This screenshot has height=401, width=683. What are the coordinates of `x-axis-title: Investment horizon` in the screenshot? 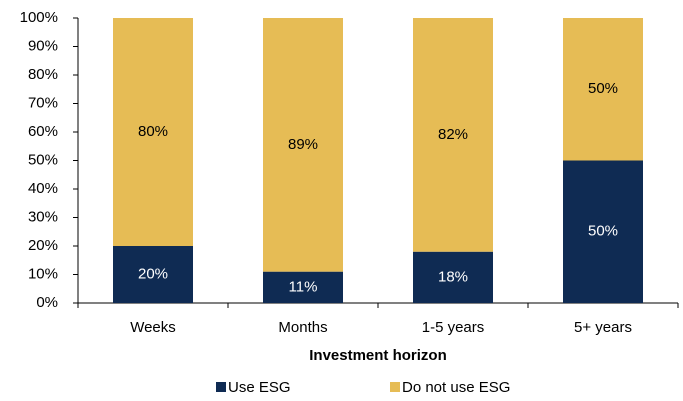 It's located at (378, 355).